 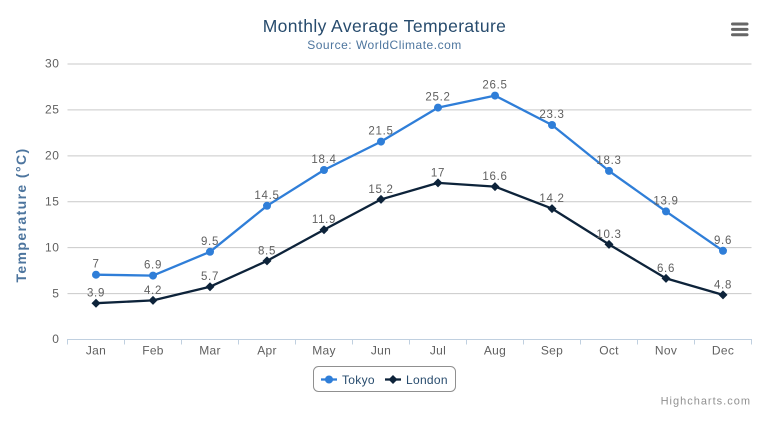 What do you see at coordinates (210, 277) in the screenshot?
I see `svg-text: 5.7` at bounding box center [210, 277].